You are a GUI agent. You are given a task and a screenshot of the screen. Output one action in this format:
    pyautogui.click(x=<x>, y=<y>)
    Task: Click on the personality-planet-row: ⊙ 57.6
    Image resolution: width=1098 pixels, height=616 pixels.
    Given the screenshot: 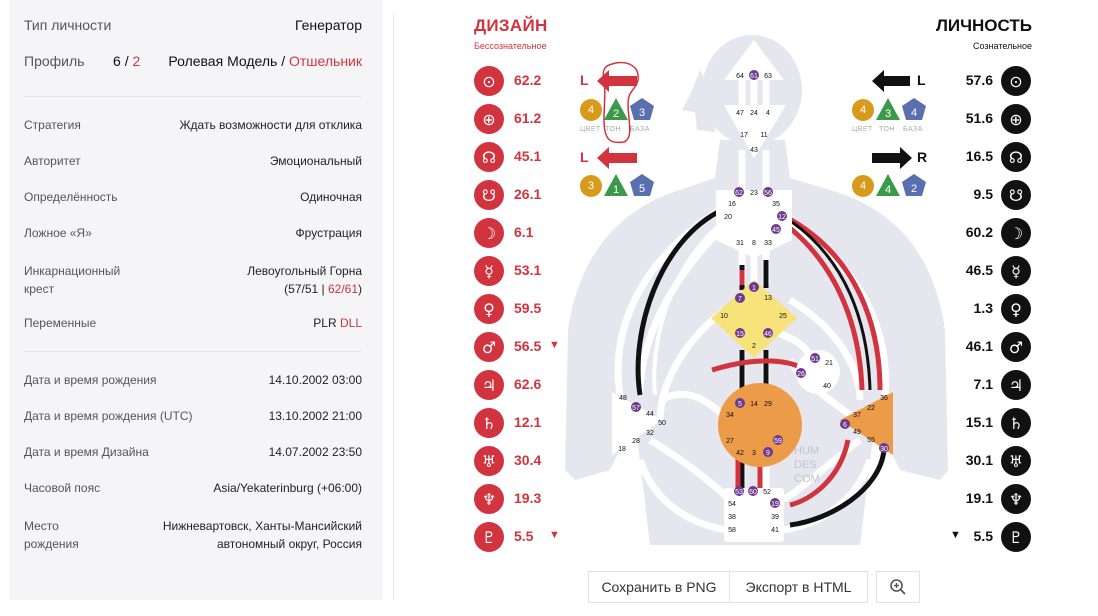 What is the action you would take?
    pyautogui.click(x=986, y=81)
    